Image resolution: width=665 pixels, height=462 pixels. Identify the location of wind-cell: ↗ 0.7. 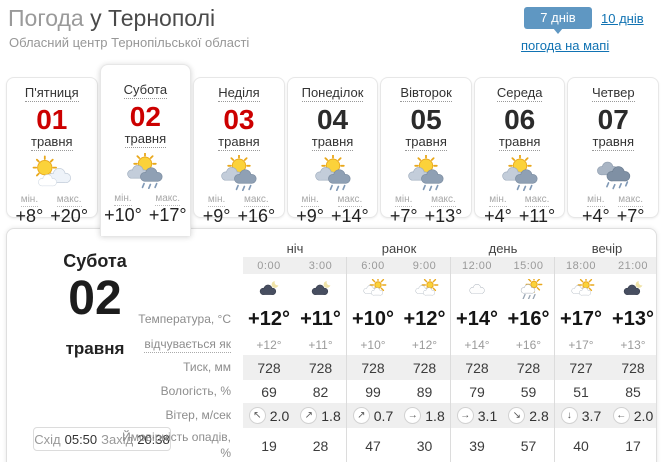
(373, 415).